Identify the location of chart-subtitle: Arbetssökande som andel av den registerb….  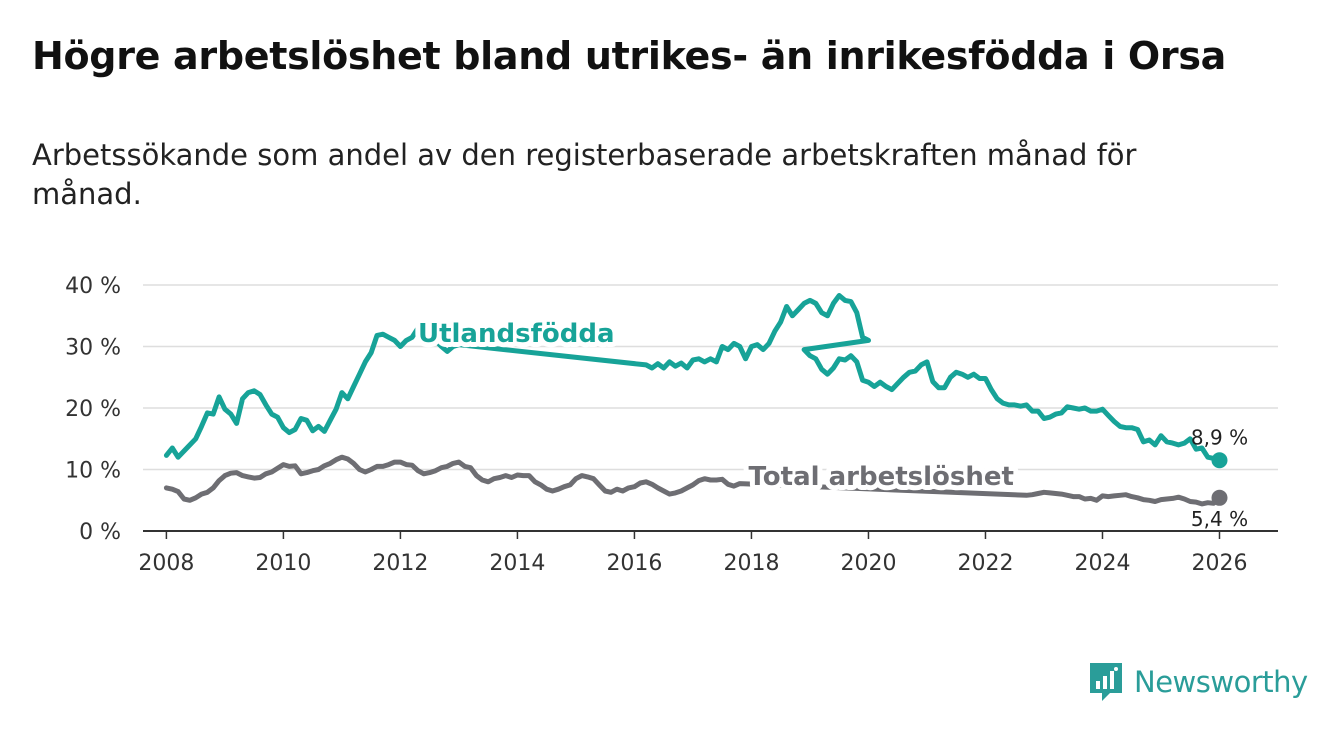
(584, 174).